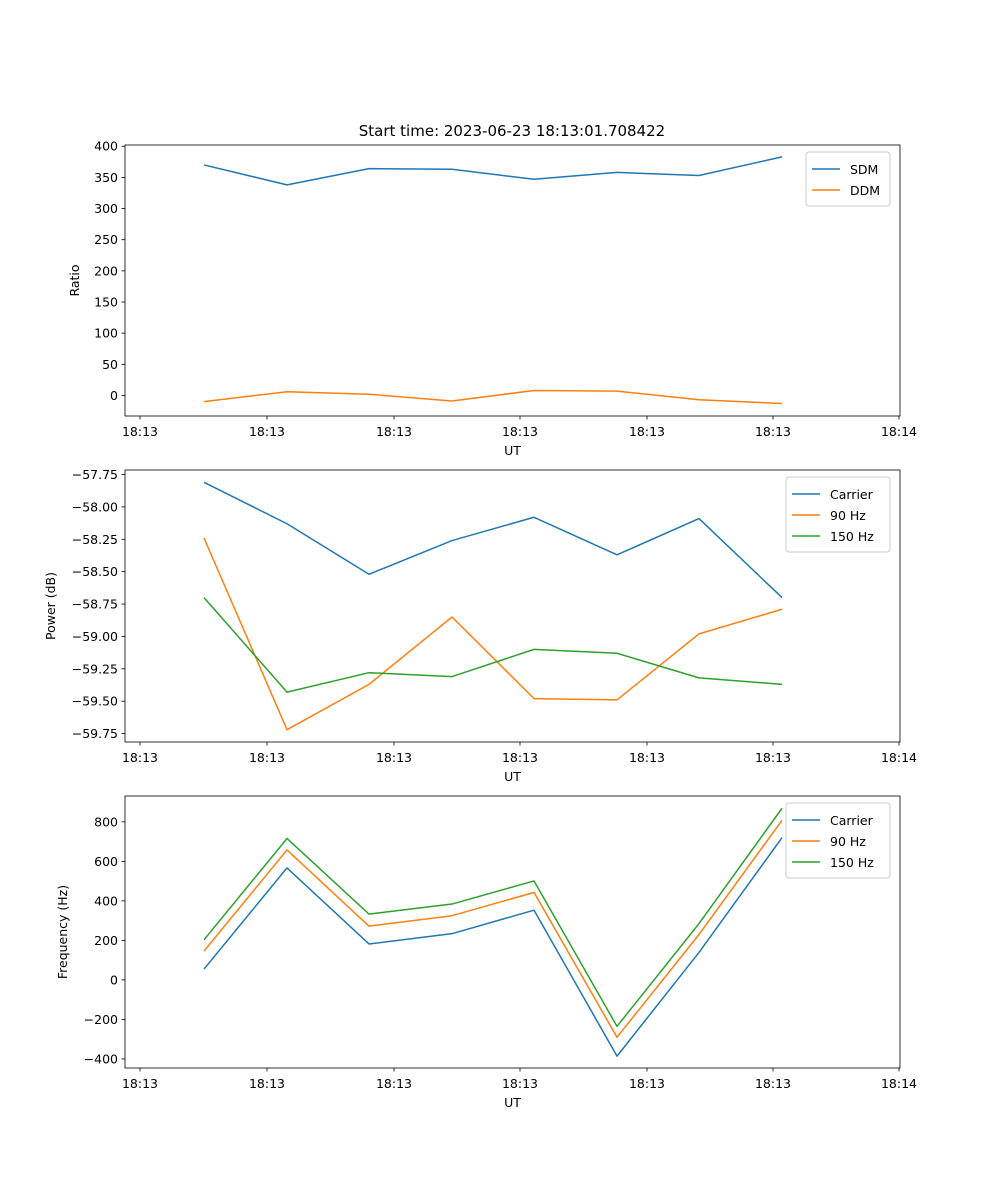 This screenshot has height=1200, width=1000. What do you see at coordinates (95, 506) in the screenshot?
I see `y-tick-label-1-7: −58.00` at bounding box center [95, 506].